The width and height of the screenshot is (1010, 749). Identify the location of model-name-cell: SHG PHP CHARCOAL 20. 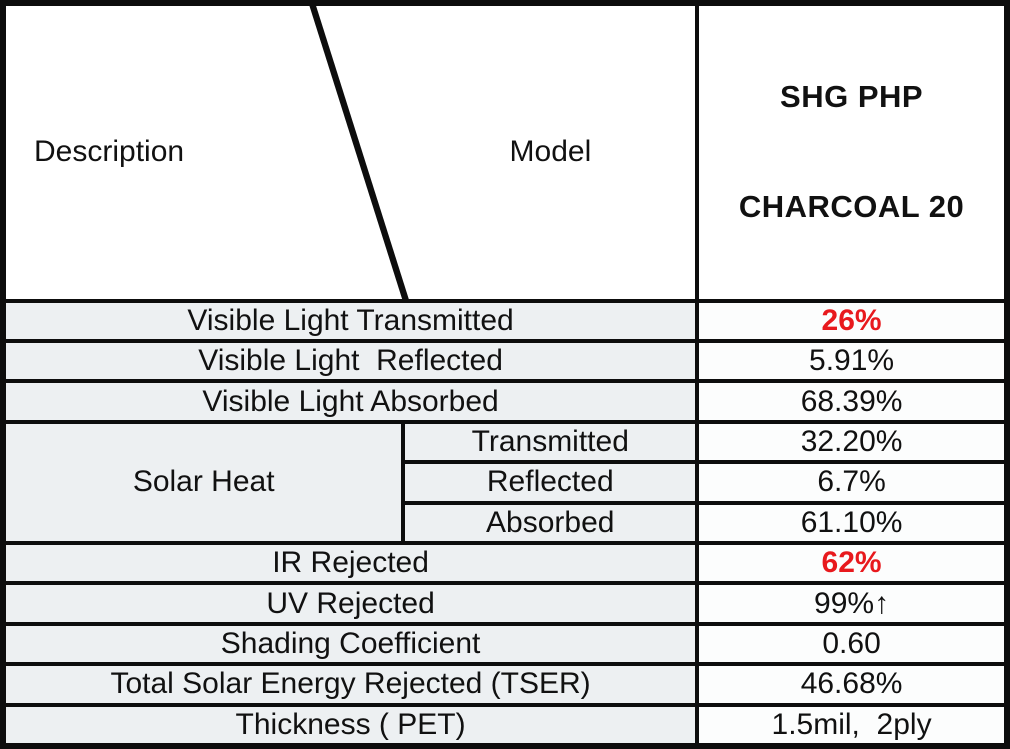
(852, 152).